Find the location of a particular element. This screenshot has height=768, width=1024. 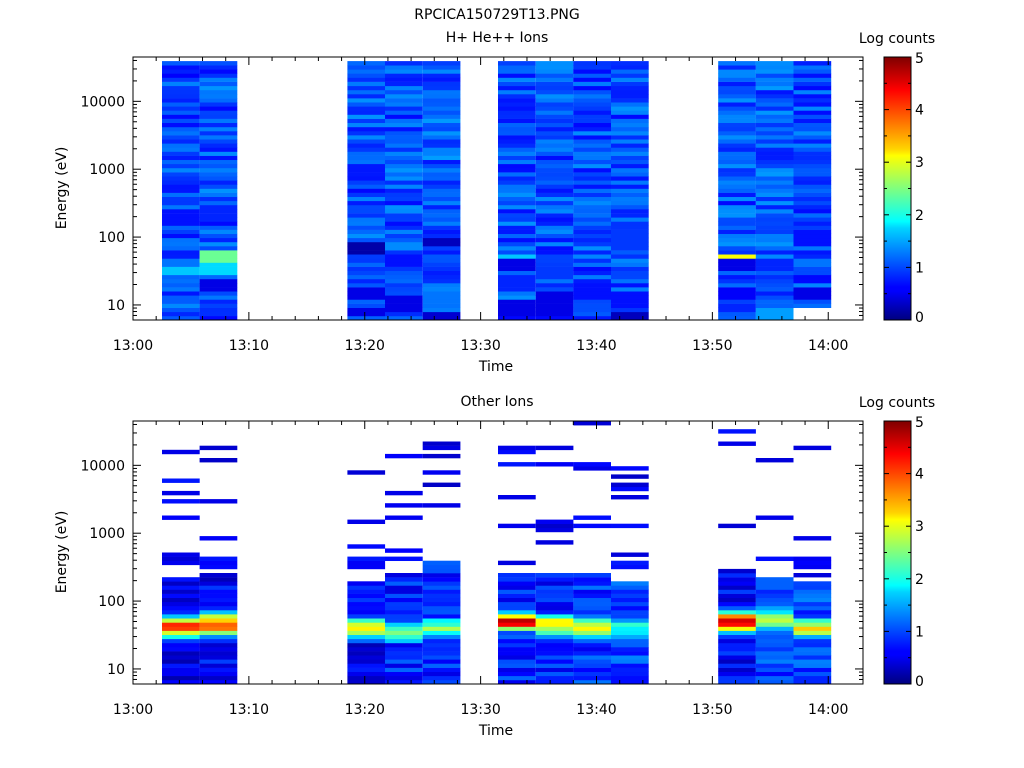

x-tick-label: 14:00 is located at coordinates (828, 346).